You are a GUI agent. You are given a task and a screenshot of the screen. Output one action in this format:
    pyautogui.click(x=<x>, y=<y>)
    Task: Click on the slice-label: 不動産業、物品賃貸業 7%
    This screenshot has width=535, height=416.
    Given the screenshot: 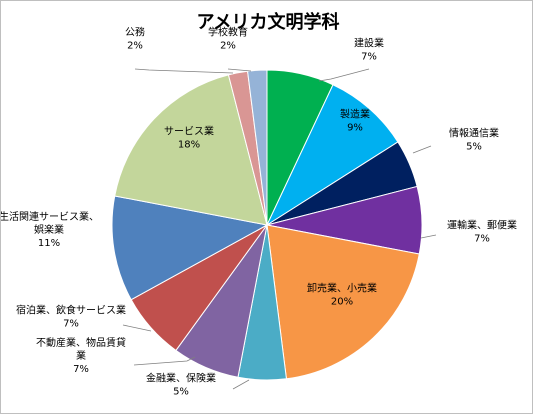 What is the action you would take?
    pyautogui.click(x=81, y=355)
    